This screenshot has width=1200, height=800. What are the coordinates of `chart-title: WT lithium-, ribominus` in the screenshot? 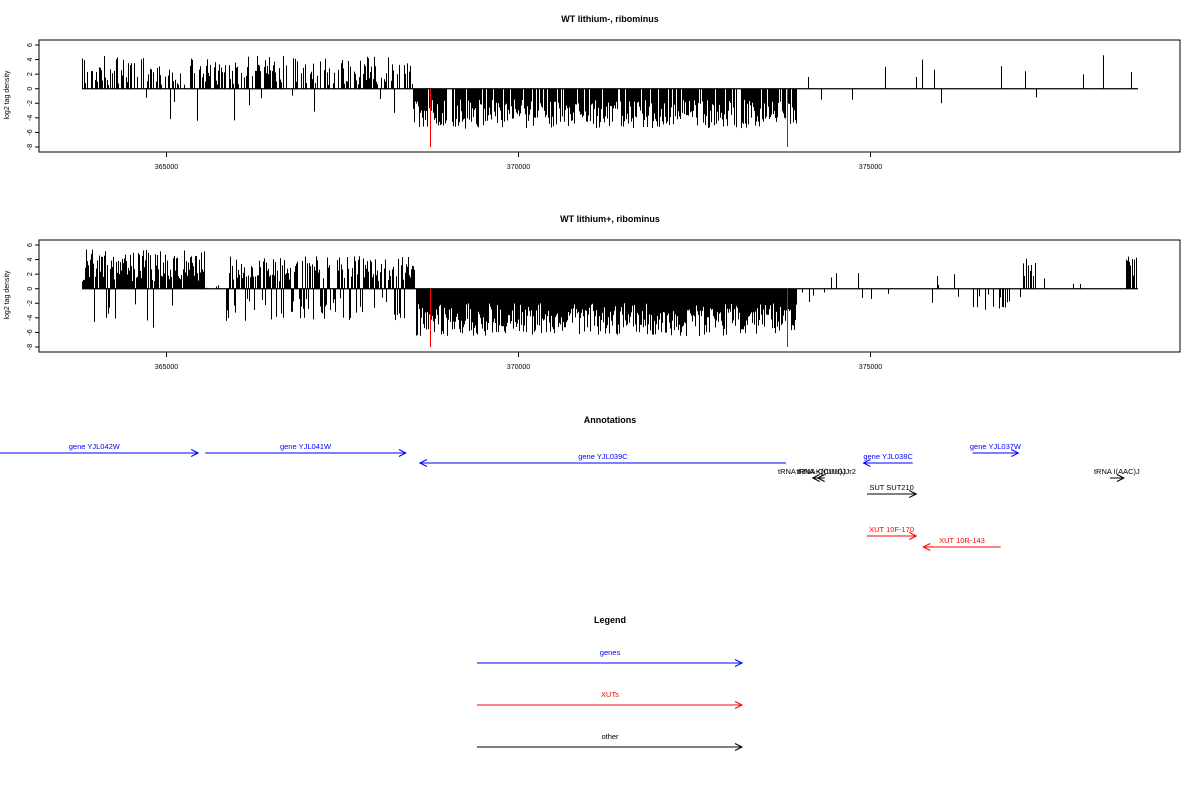 It's located at (610, 19).